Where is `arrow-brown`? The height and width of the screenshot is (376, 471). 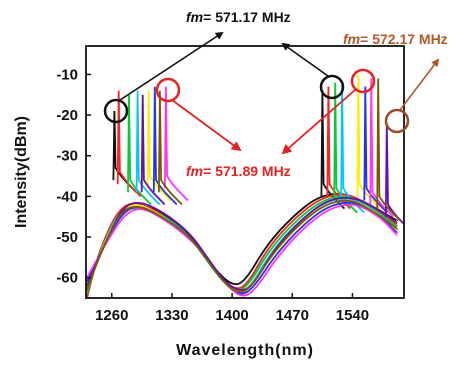
arrow-brown is located at coordinates (419, 84).